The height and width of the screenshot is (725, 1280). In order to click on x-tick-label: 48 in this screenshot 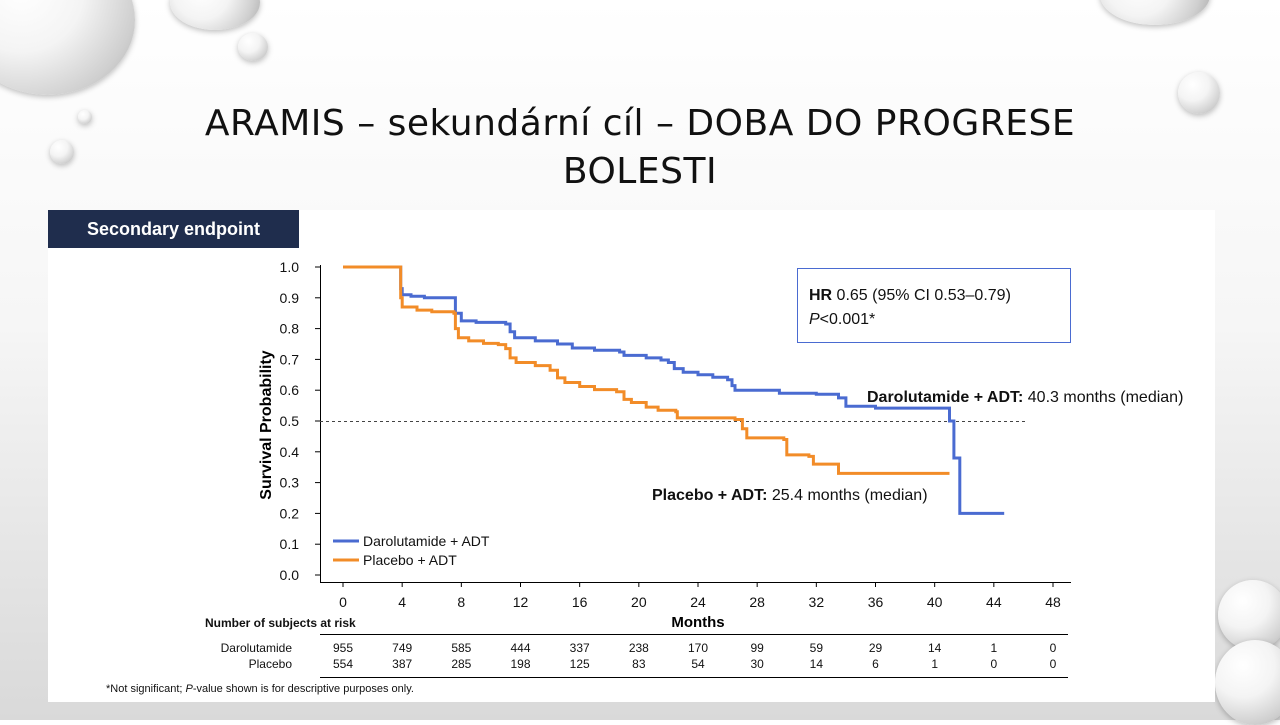, I will do `click(1053, 602)`.